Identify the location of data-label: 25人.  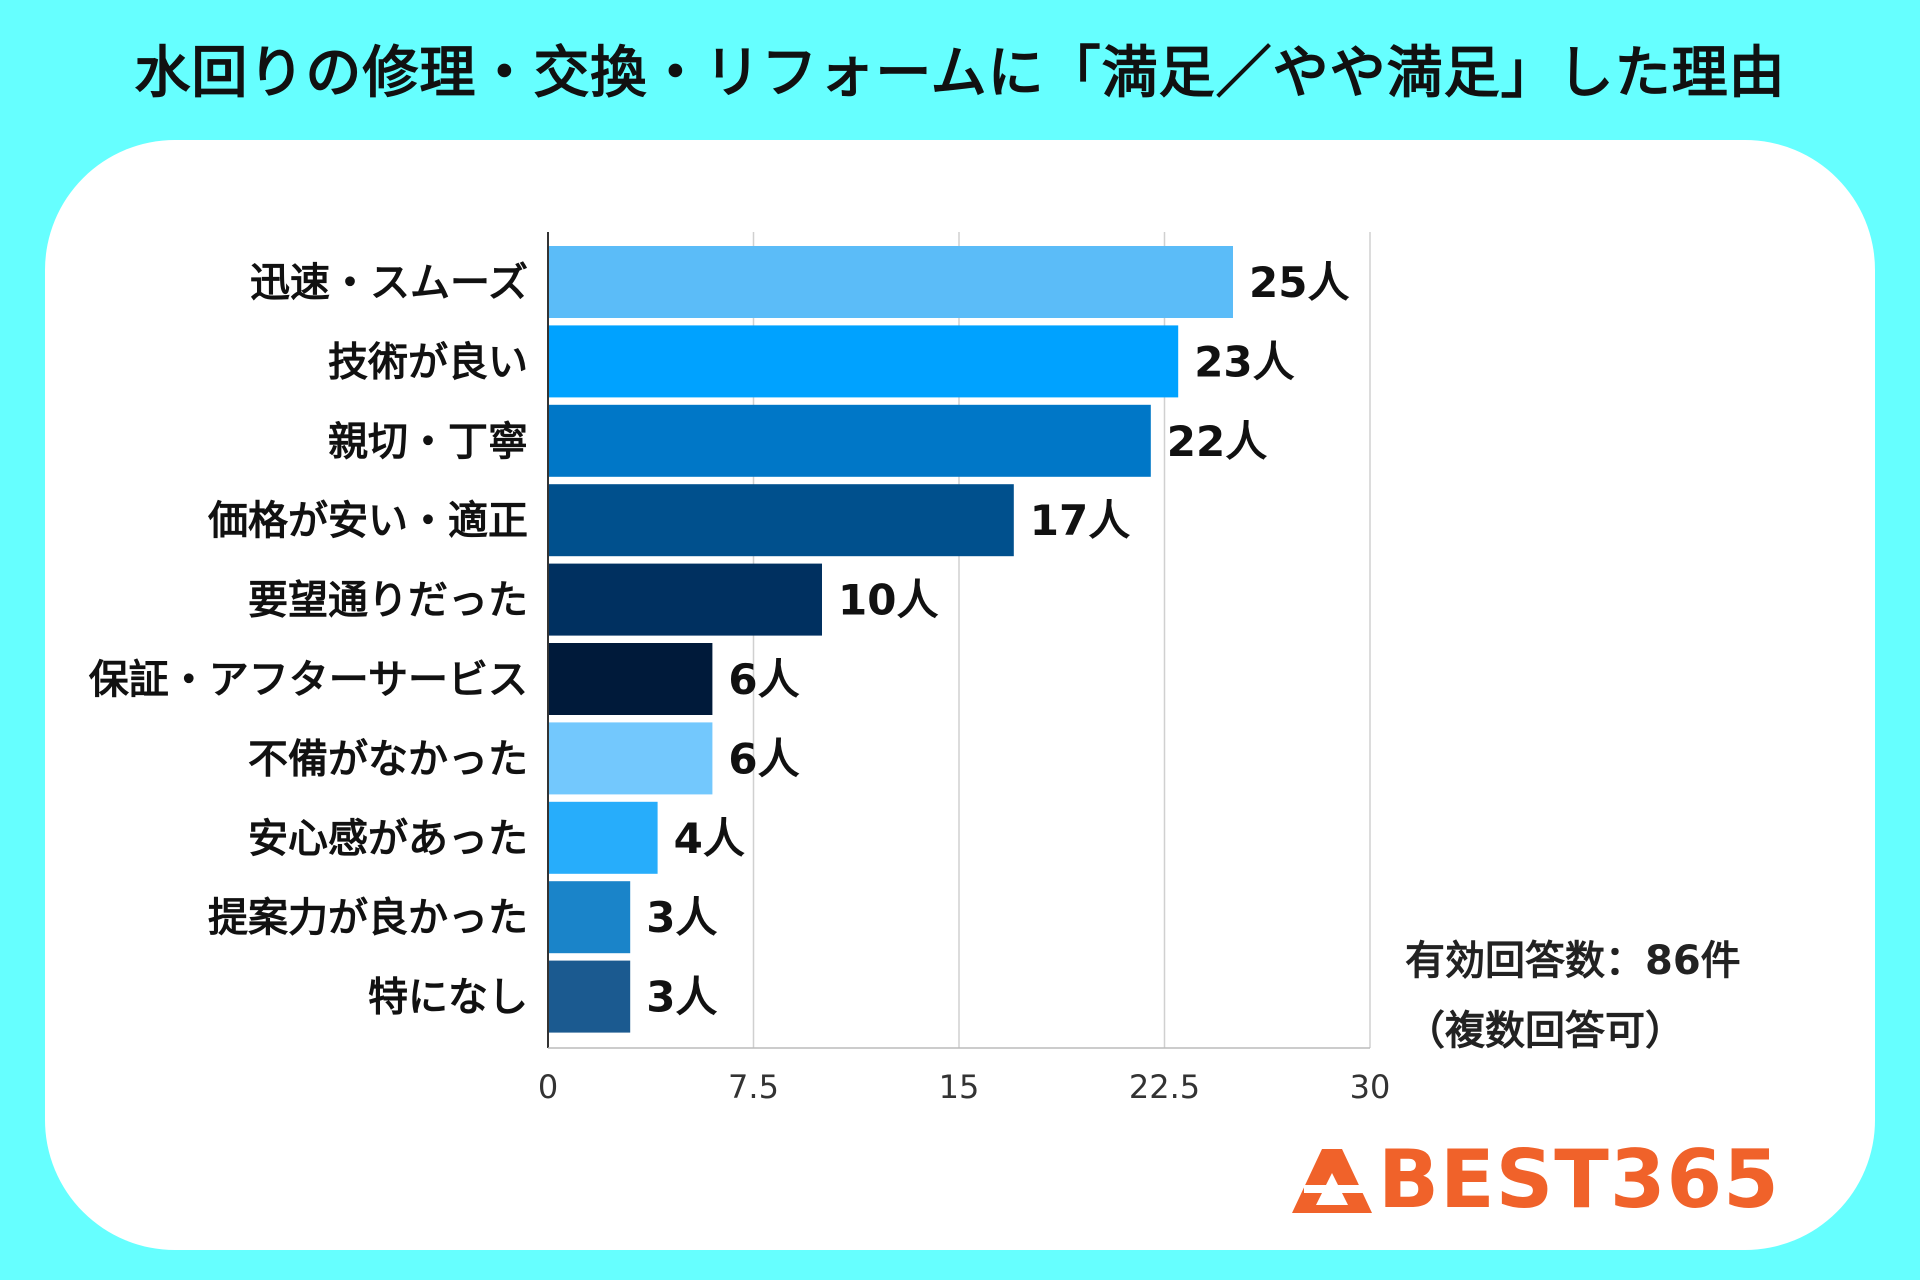
(1299, 282).